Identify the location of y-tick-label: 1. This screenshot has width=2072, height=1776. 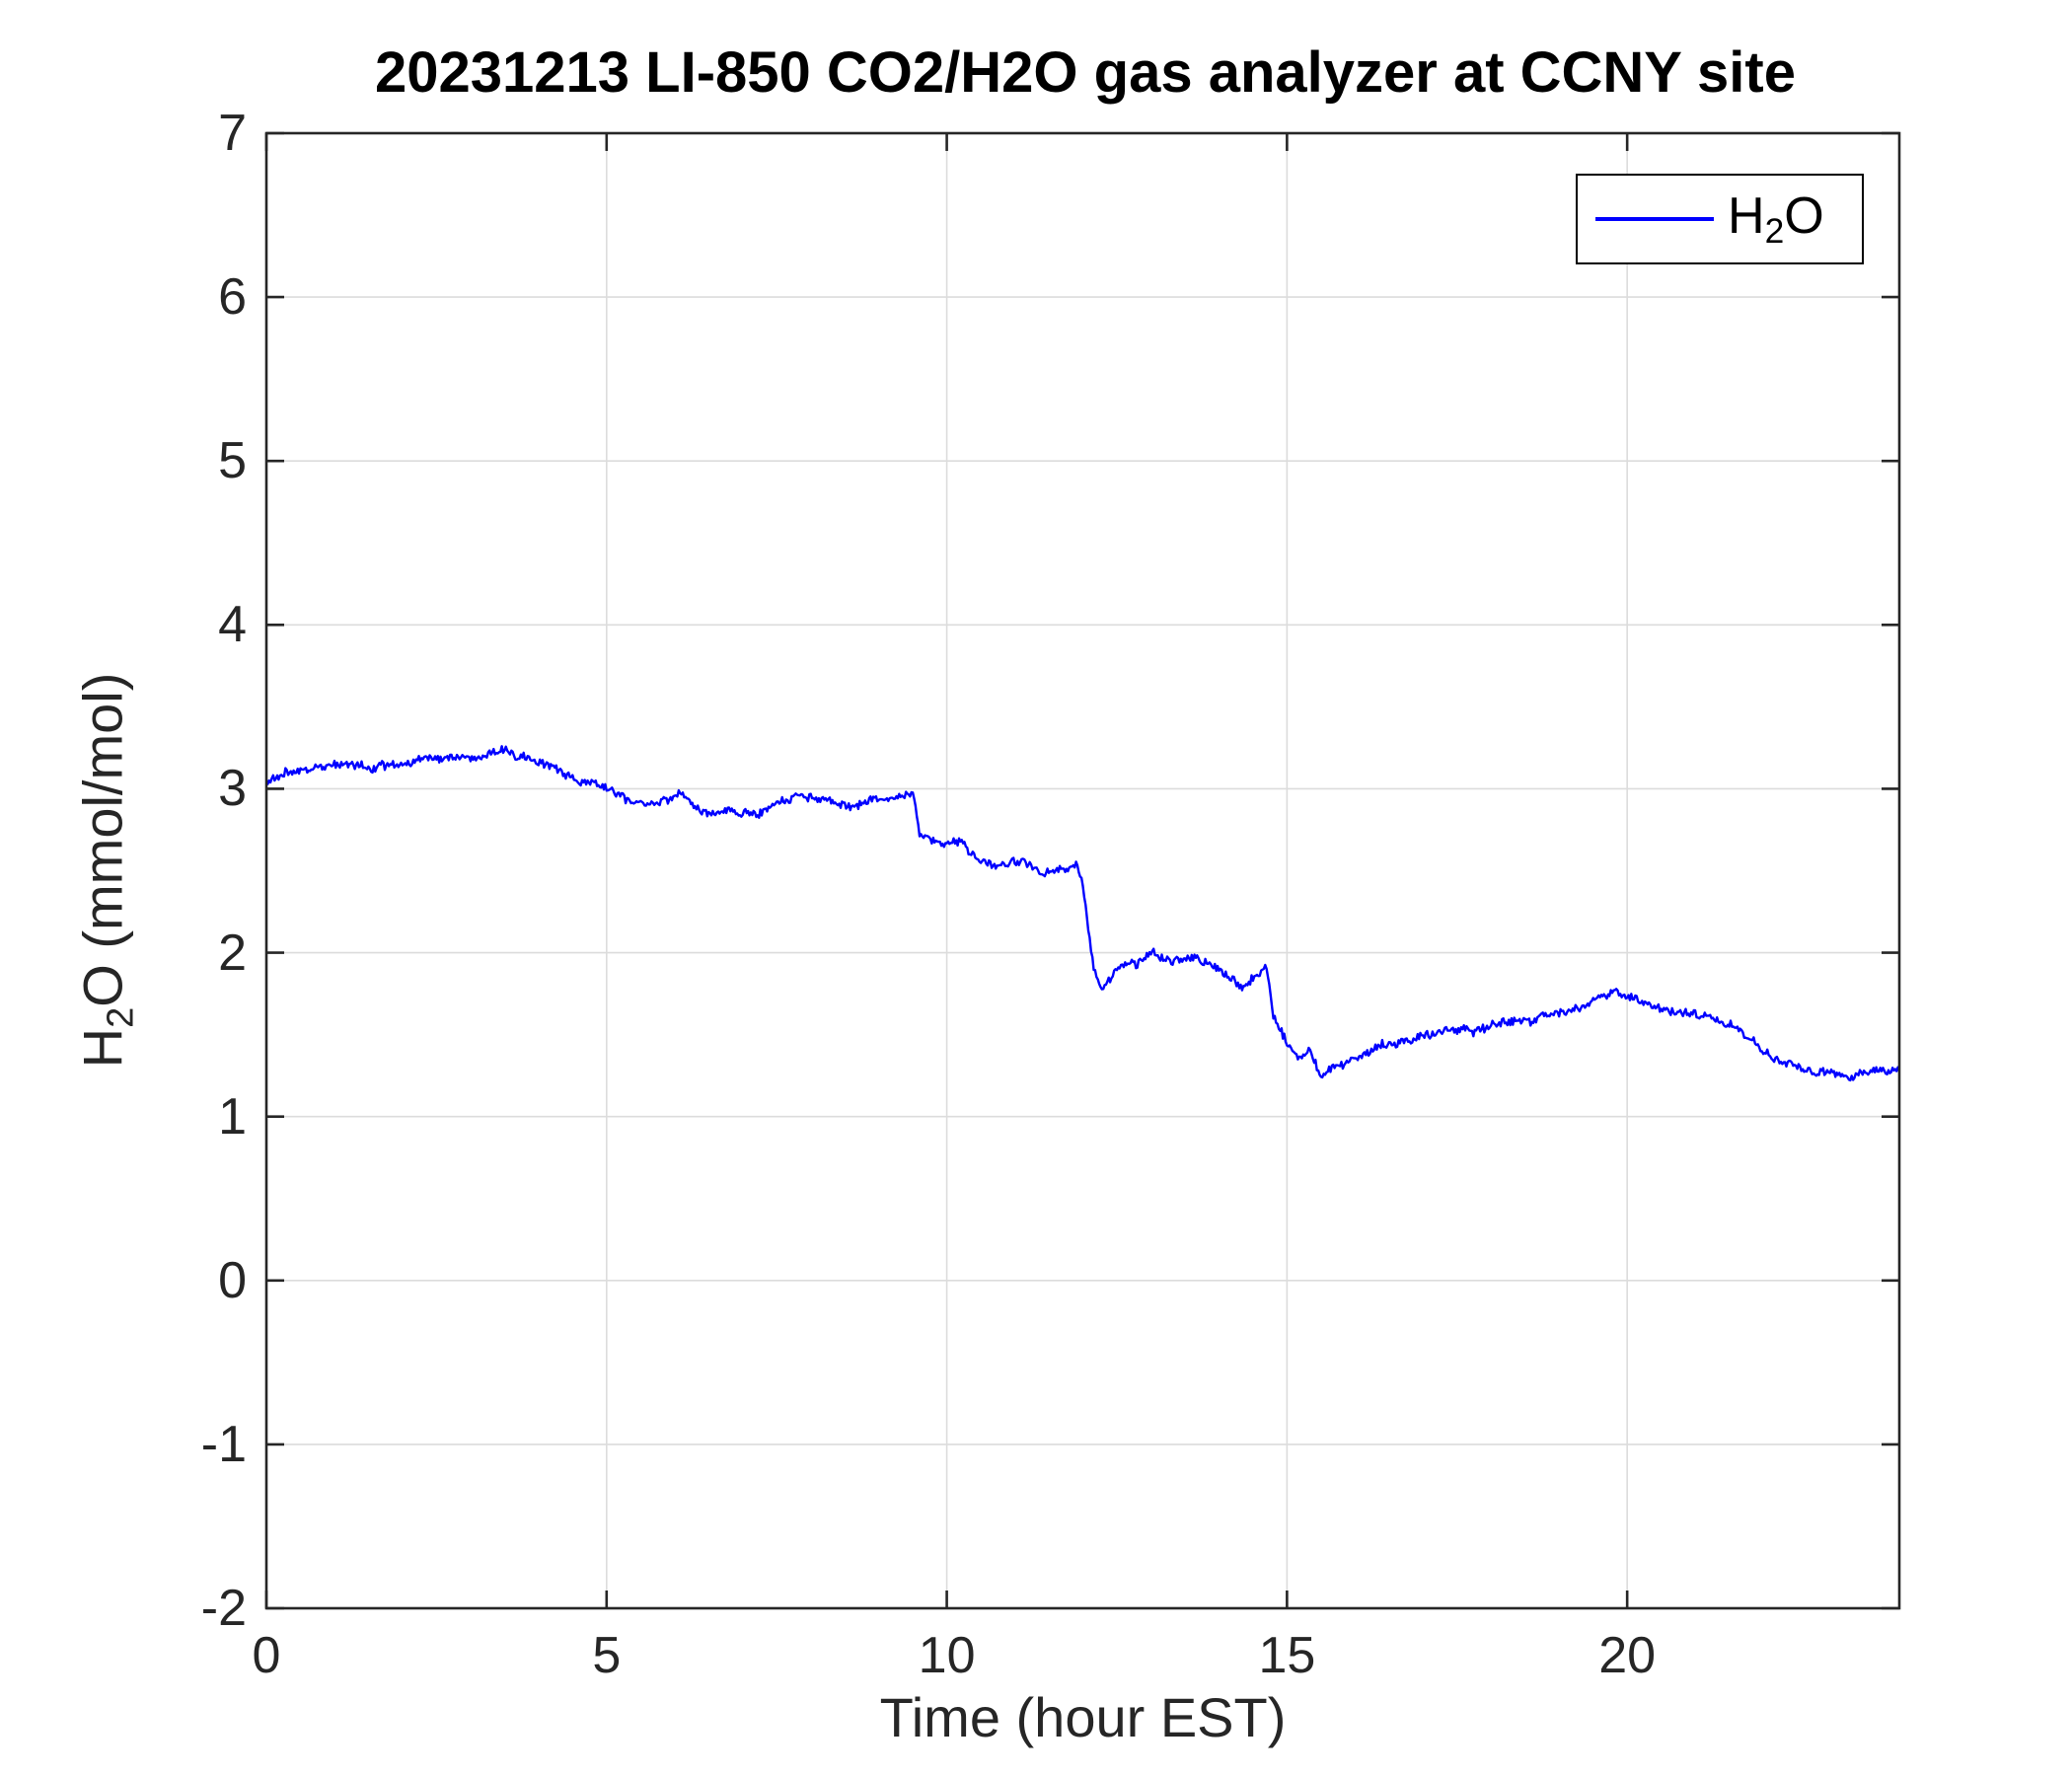
(233, 1116).